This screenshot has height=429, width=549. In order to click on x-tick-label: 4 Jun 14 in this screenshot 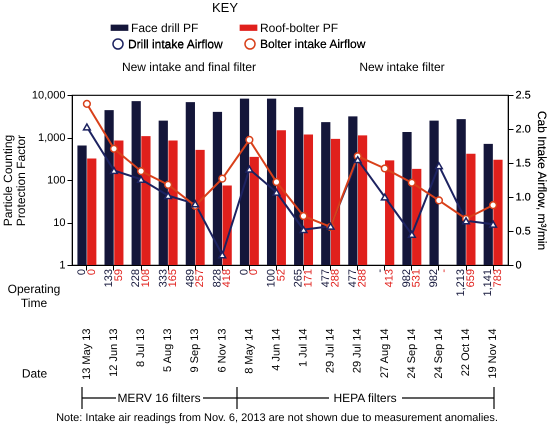, I will do `click(276, 349)`.